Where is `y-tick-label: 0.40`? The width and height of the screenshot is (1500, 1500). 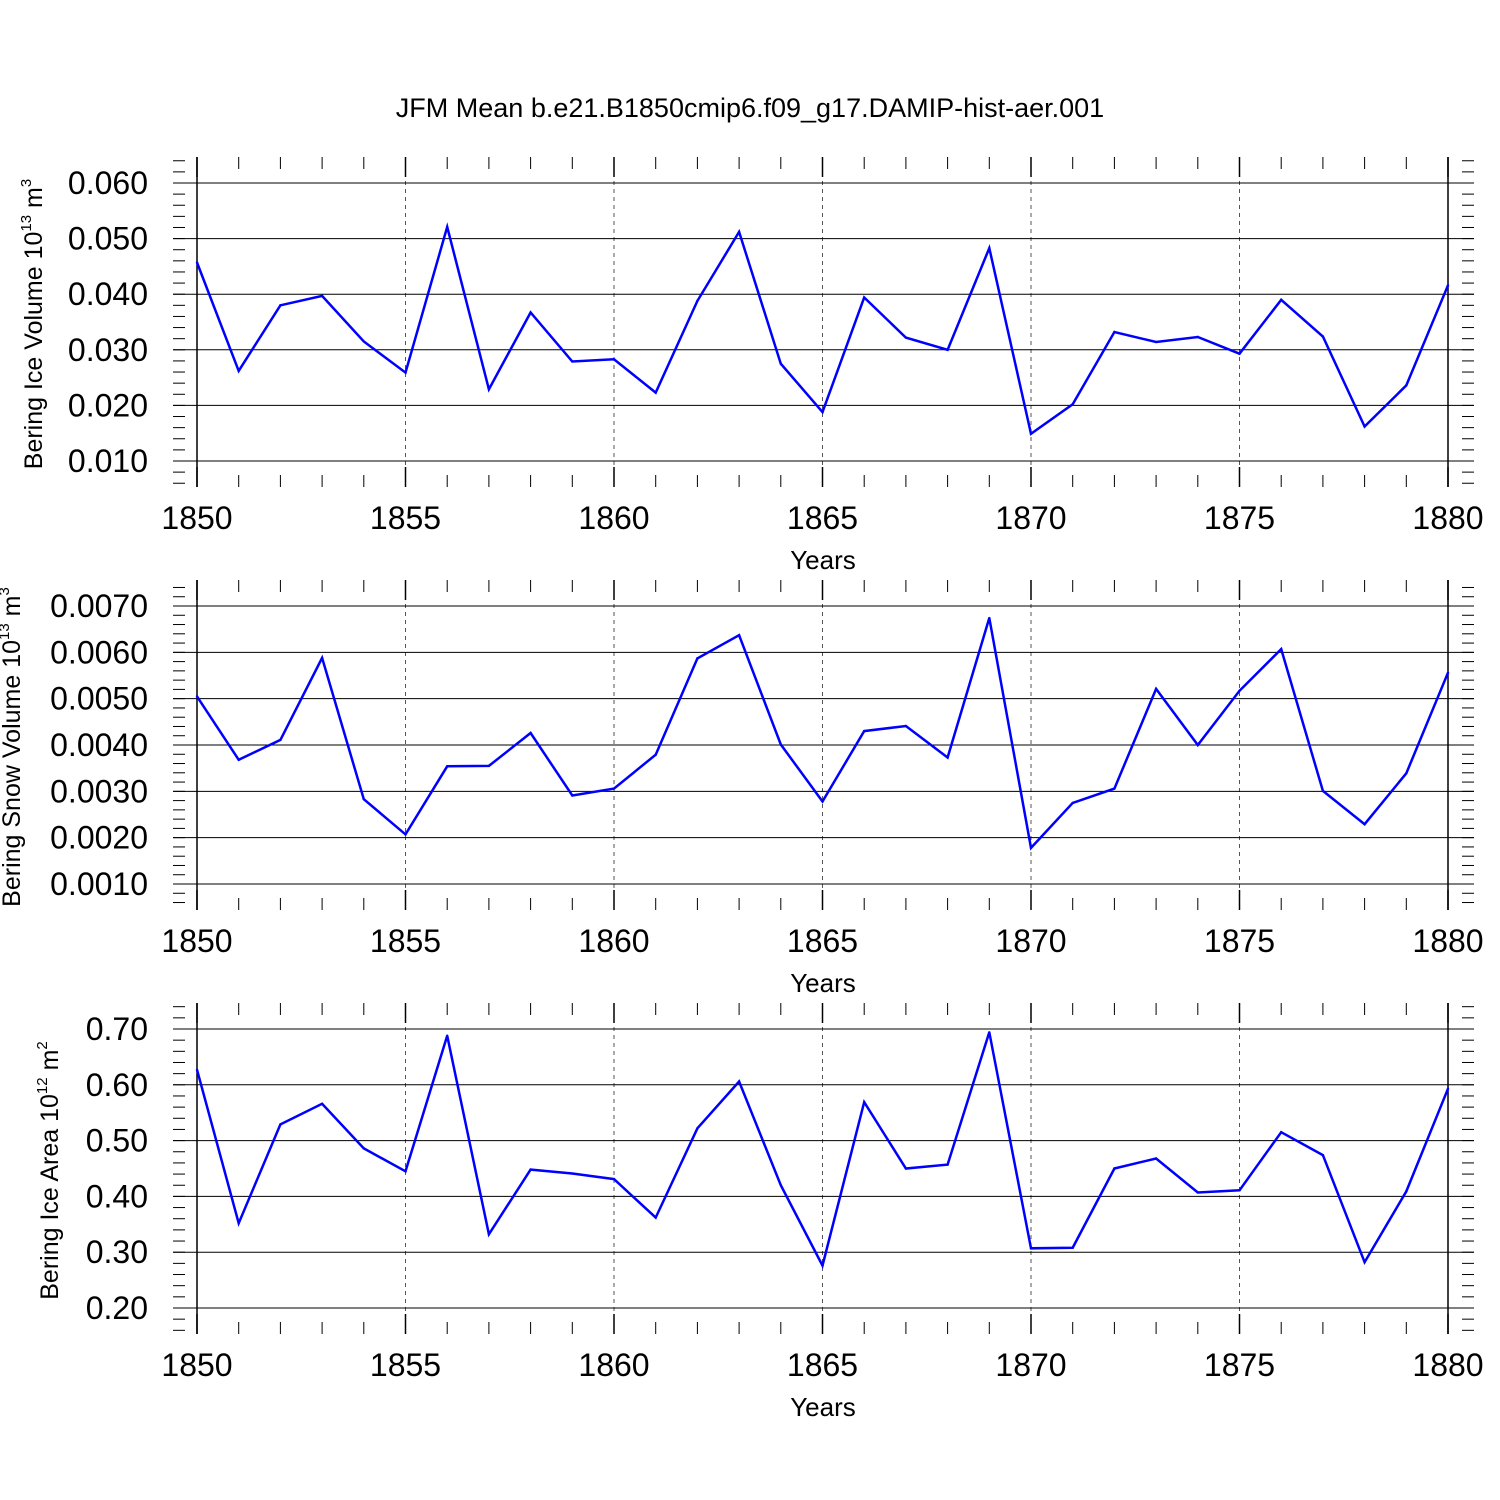 y-tick-label: 0.40 is located at coordinates (117, 1196).